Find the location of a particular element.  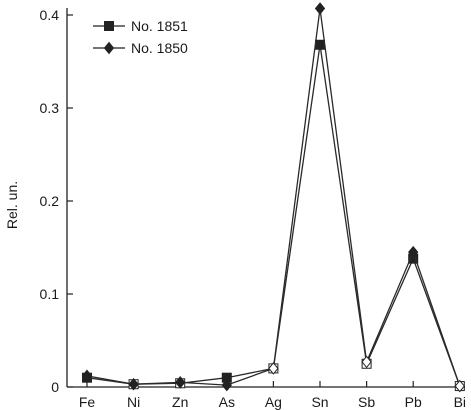

x-tick-label: Sn is located at coordinates (319, 402).